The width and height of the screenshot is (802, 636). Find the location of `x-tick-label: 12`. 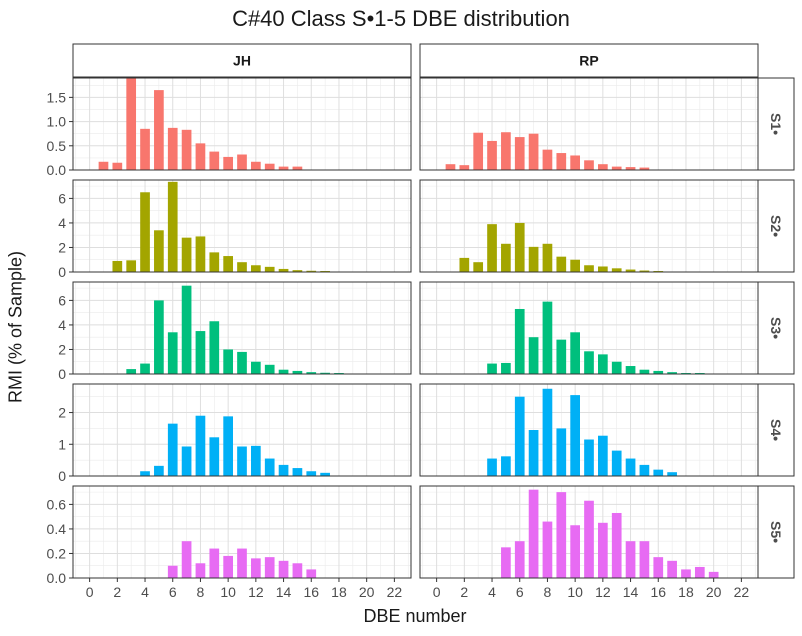

x-tick-label: 12 is located at coordinates (256, 592).